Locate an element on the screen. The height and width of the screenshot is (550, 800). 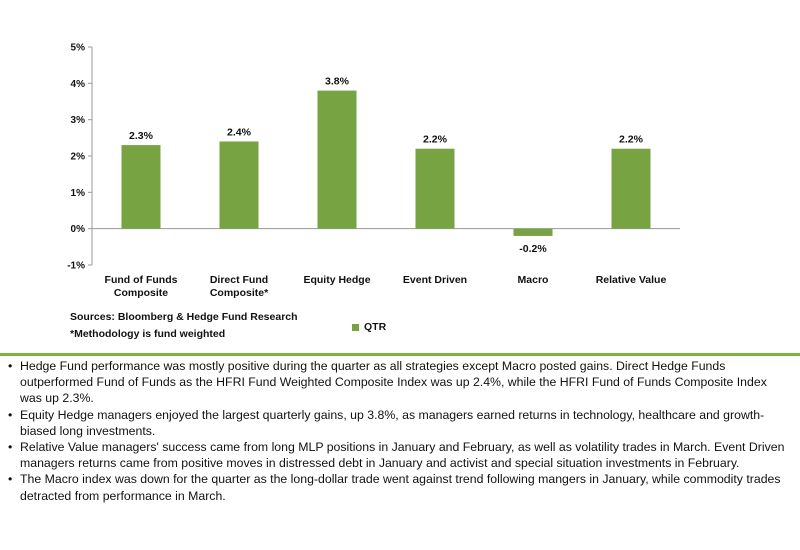
sources-note: Sources: Bloomberg & Hedge Fund Research is located at coordinates (184, 317).